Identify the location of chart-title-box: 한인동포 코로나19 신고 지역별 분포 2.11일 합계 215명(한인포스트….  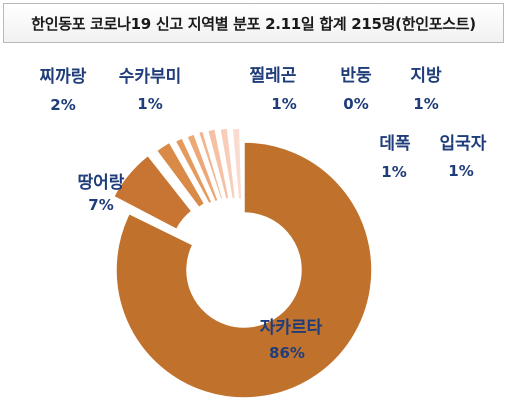
(253, 23).